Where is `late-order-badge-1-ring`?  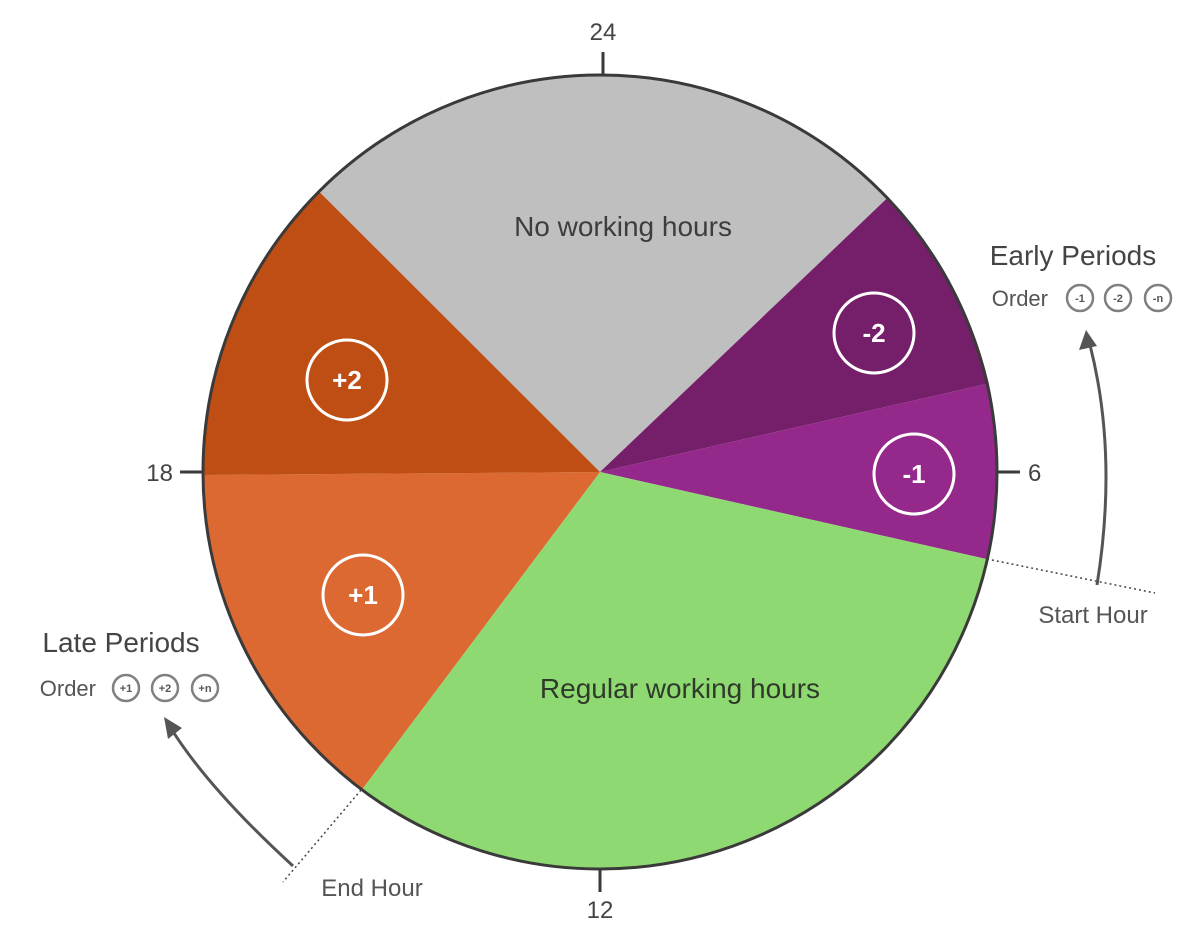
late-order-badge-1-ring is located at coordinates (126, 688).